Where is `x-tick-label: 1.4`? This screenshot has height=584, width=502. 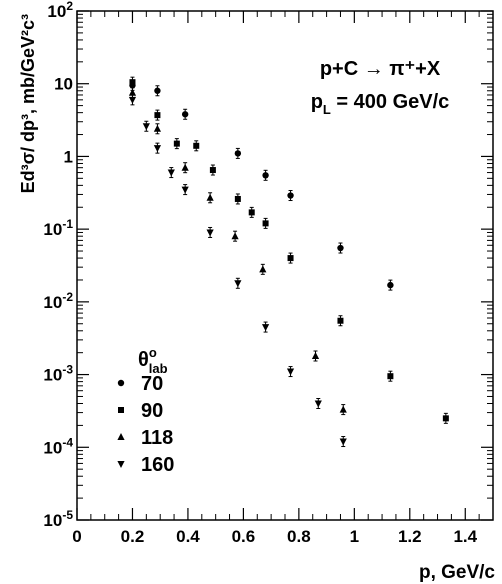
x-tick-label: 1.4 is located at coordinates (465, 536).